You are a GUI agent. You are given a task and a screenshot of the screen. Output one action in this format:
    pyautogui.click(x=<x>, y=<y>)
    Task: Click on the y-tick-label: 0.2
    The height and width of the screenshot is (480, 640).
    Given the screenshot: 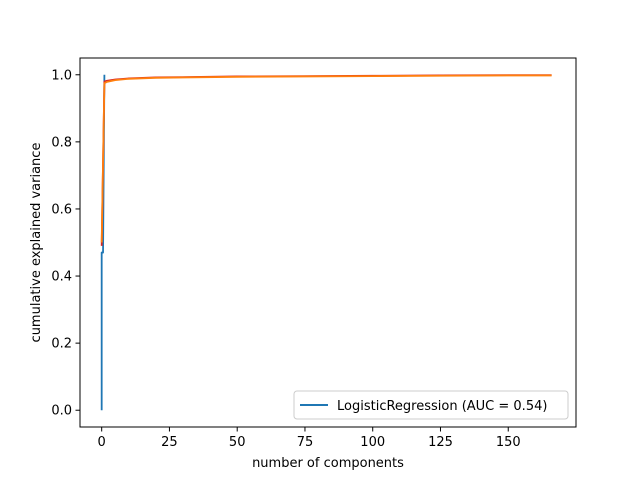 What is the action you would take?
    pyautogui.click(x=61, y=344)
    